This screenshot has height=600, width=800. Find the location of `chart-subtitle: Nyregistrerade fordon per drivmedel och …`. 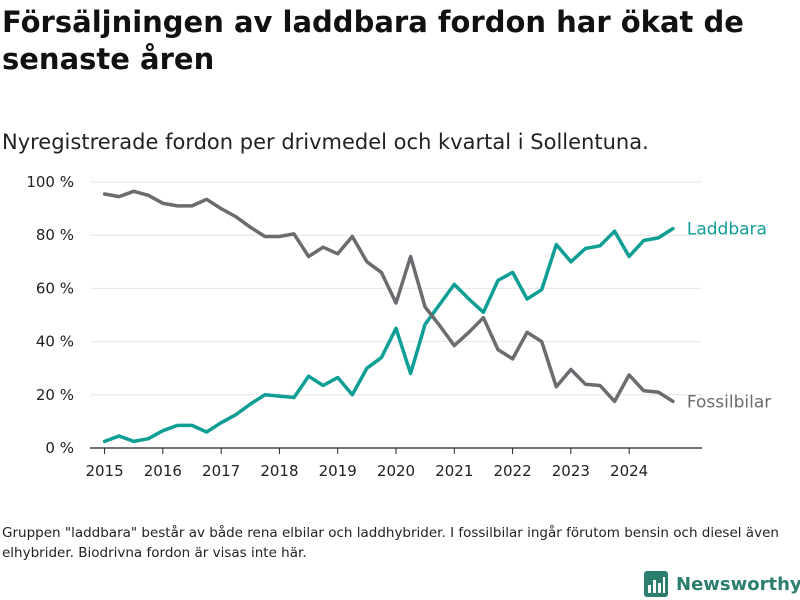

chart-subtitle: Nyregistrerade fordon per drivmedel och … is located at coordinates (325, 142).